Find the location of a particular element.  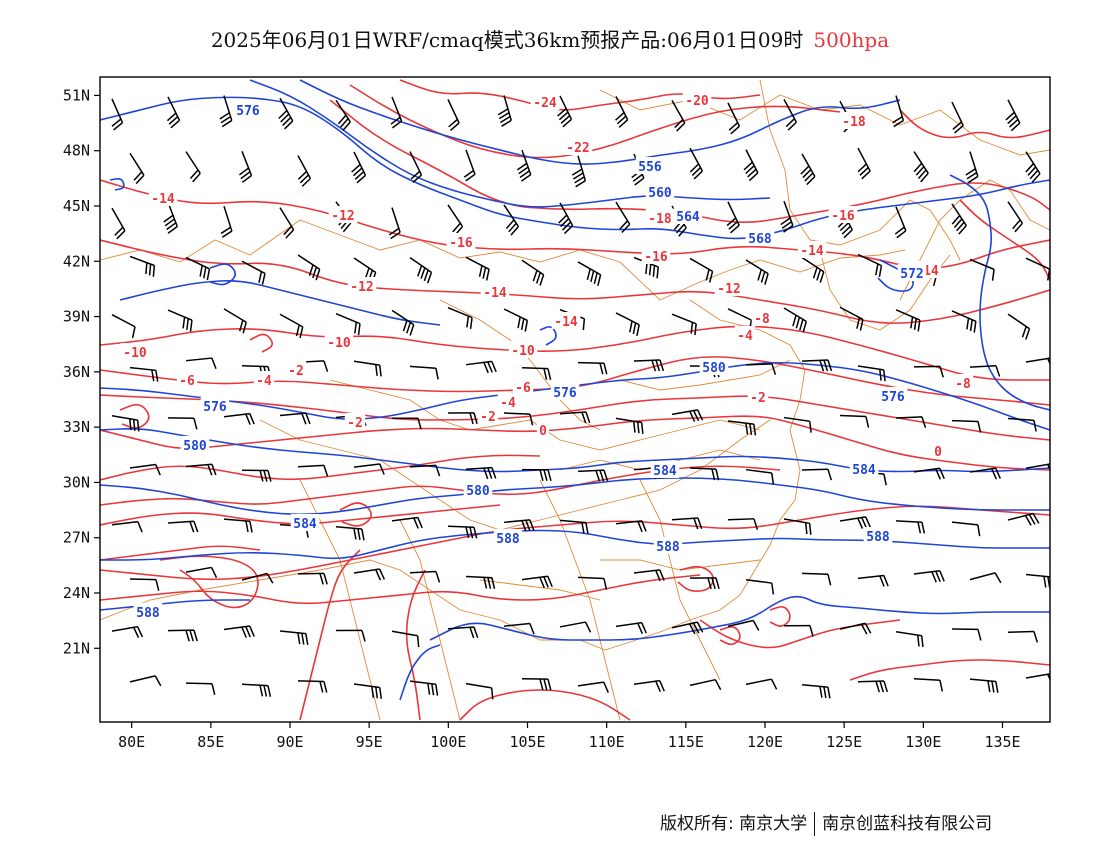

geopotential-label: 588 is located at coordinates (878, 537).